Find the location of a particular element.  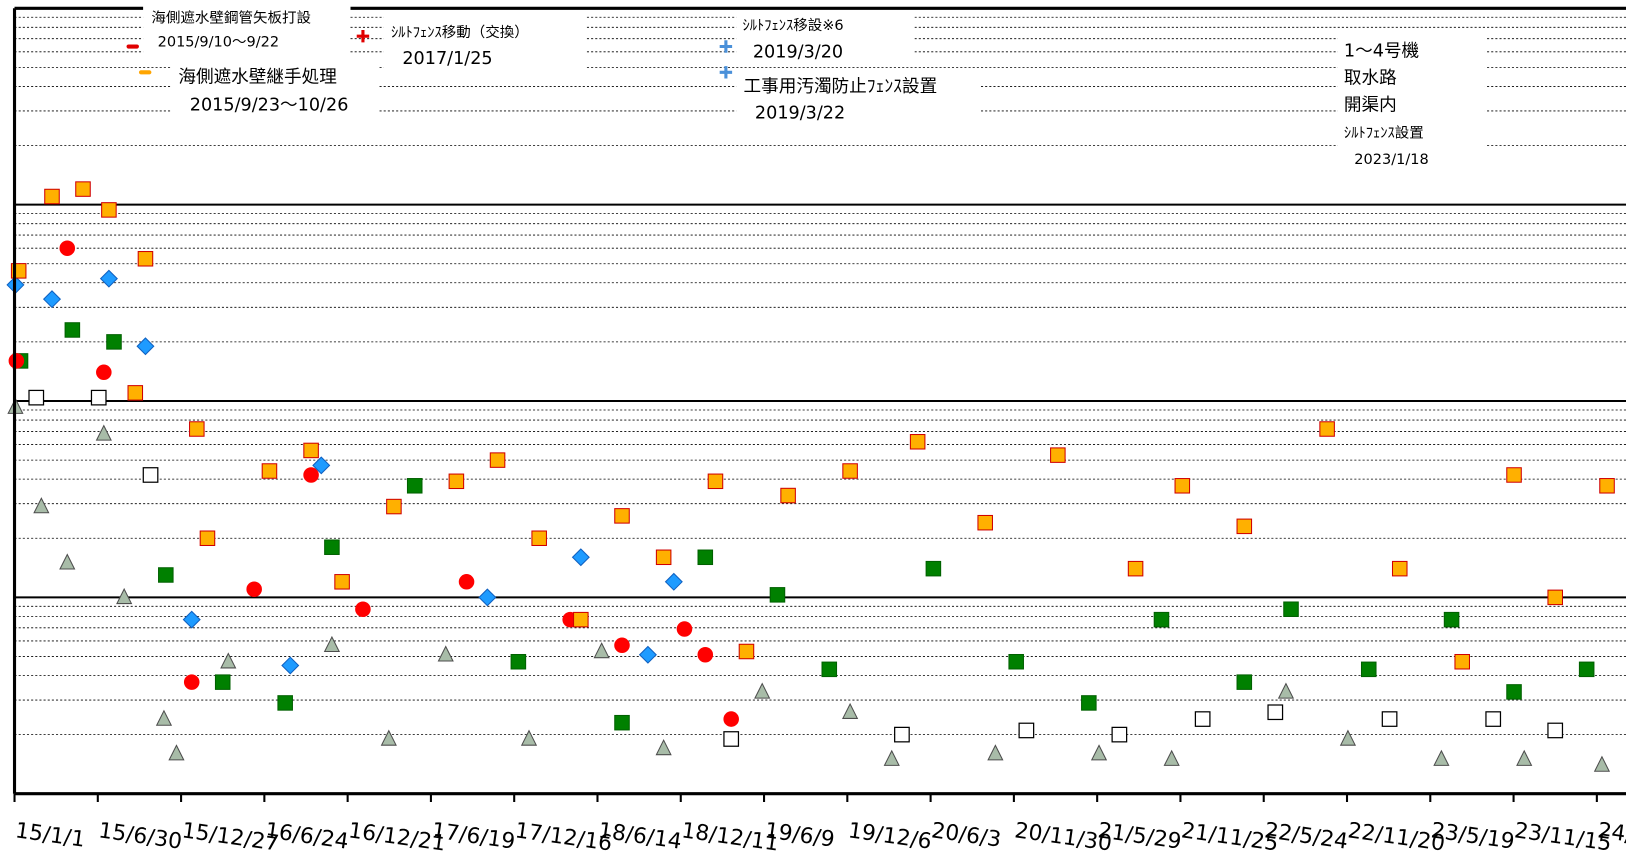

annotation-text: 海側遮水壁鋼管矢板打設 is located at coordinates (231, 18).